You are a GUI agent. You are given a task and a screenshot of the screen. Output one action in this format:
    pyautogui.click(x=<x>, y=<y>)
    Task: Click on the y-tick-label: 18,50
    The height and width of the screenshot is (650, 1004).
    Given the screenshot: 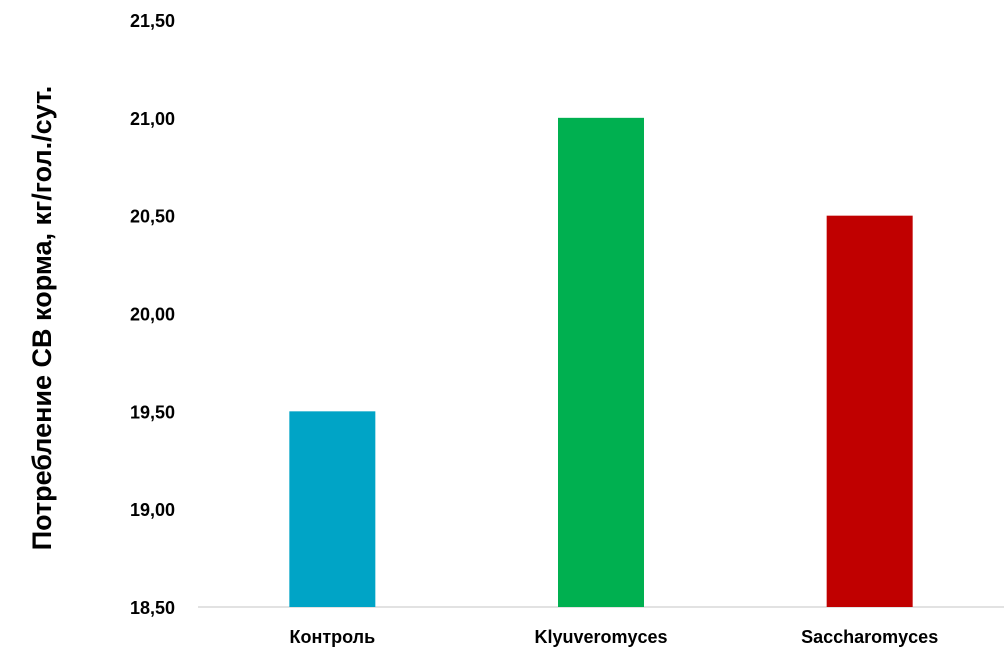 What is the action you would take?
    pyautogui.click(x=152, y=608)
    